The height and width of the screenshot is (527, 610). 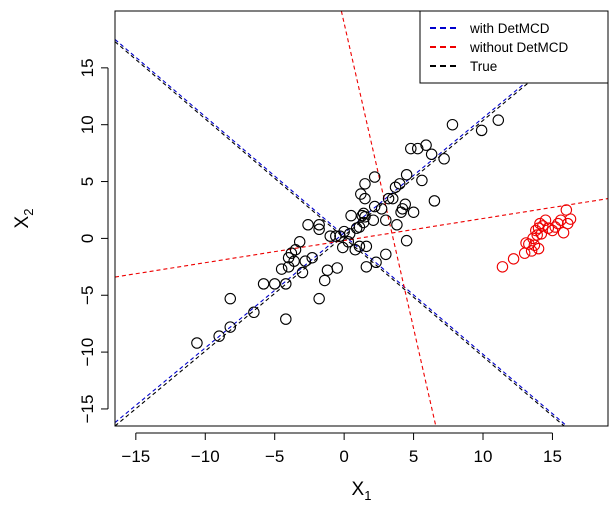 What do you see at coordinates (413, 456) in the screenshot?
I see `x-tick-label: 5` at bounding box center [413, 456].